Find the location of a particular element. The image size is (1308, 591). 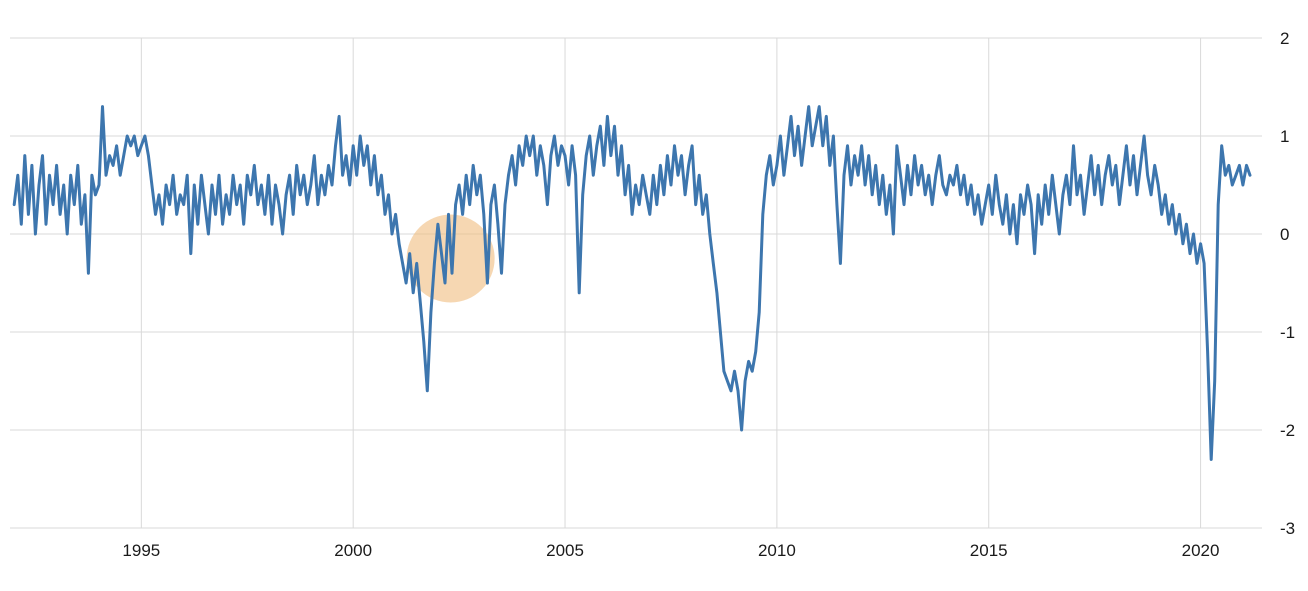

x-axis-tick-label: 1995 is located at coordinates (141, 550).